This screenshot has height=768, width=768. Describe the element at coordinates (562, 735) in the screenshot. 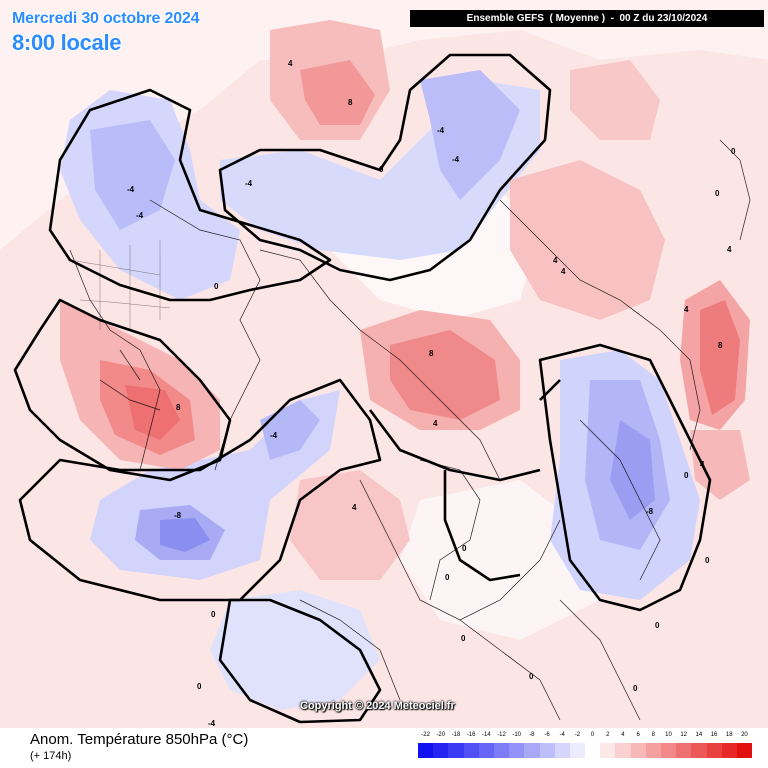

I see `color-legend-tick: -4` at that location.